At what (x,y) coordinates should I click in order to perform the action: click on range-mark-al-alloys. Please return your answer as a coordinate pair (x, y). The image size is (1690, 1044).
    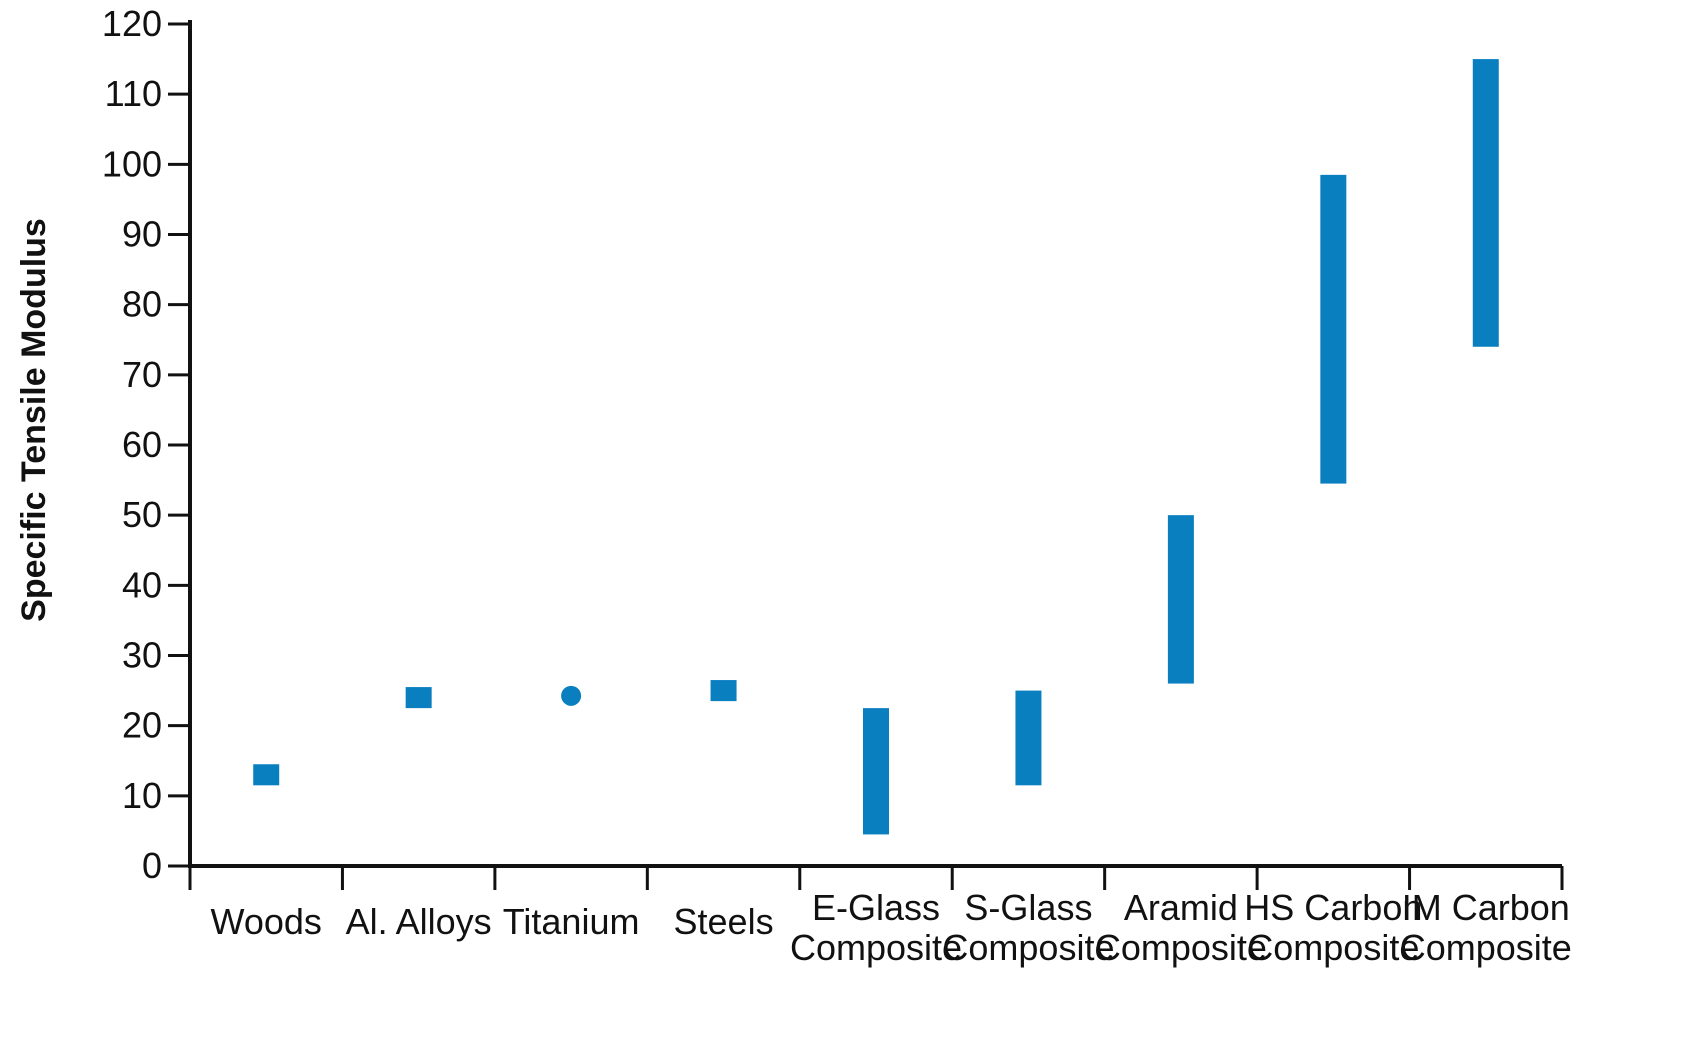
    Looking at the image, I should click on (418, 698).